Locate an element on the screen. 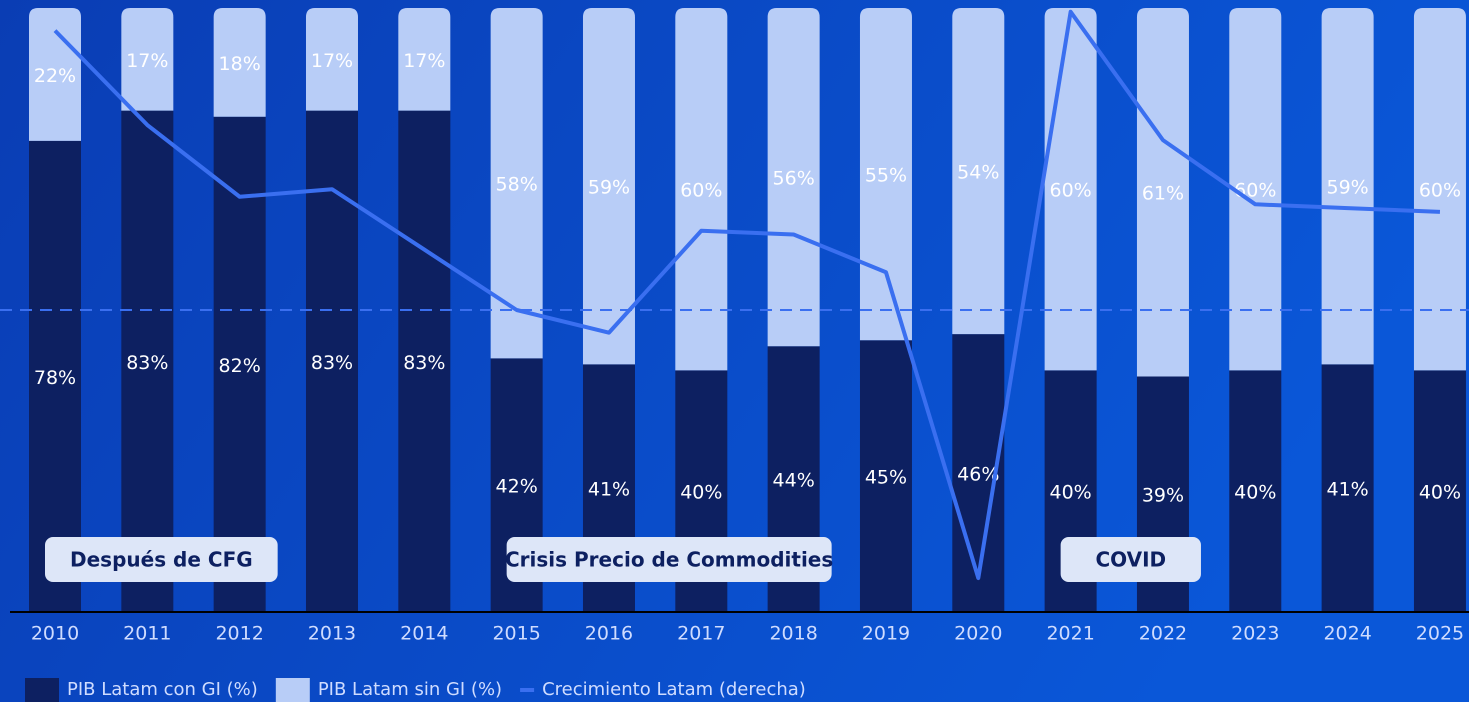 This screenshot has height=702, width=1469. data-label: 61% is located at coordinates (1163, 194).